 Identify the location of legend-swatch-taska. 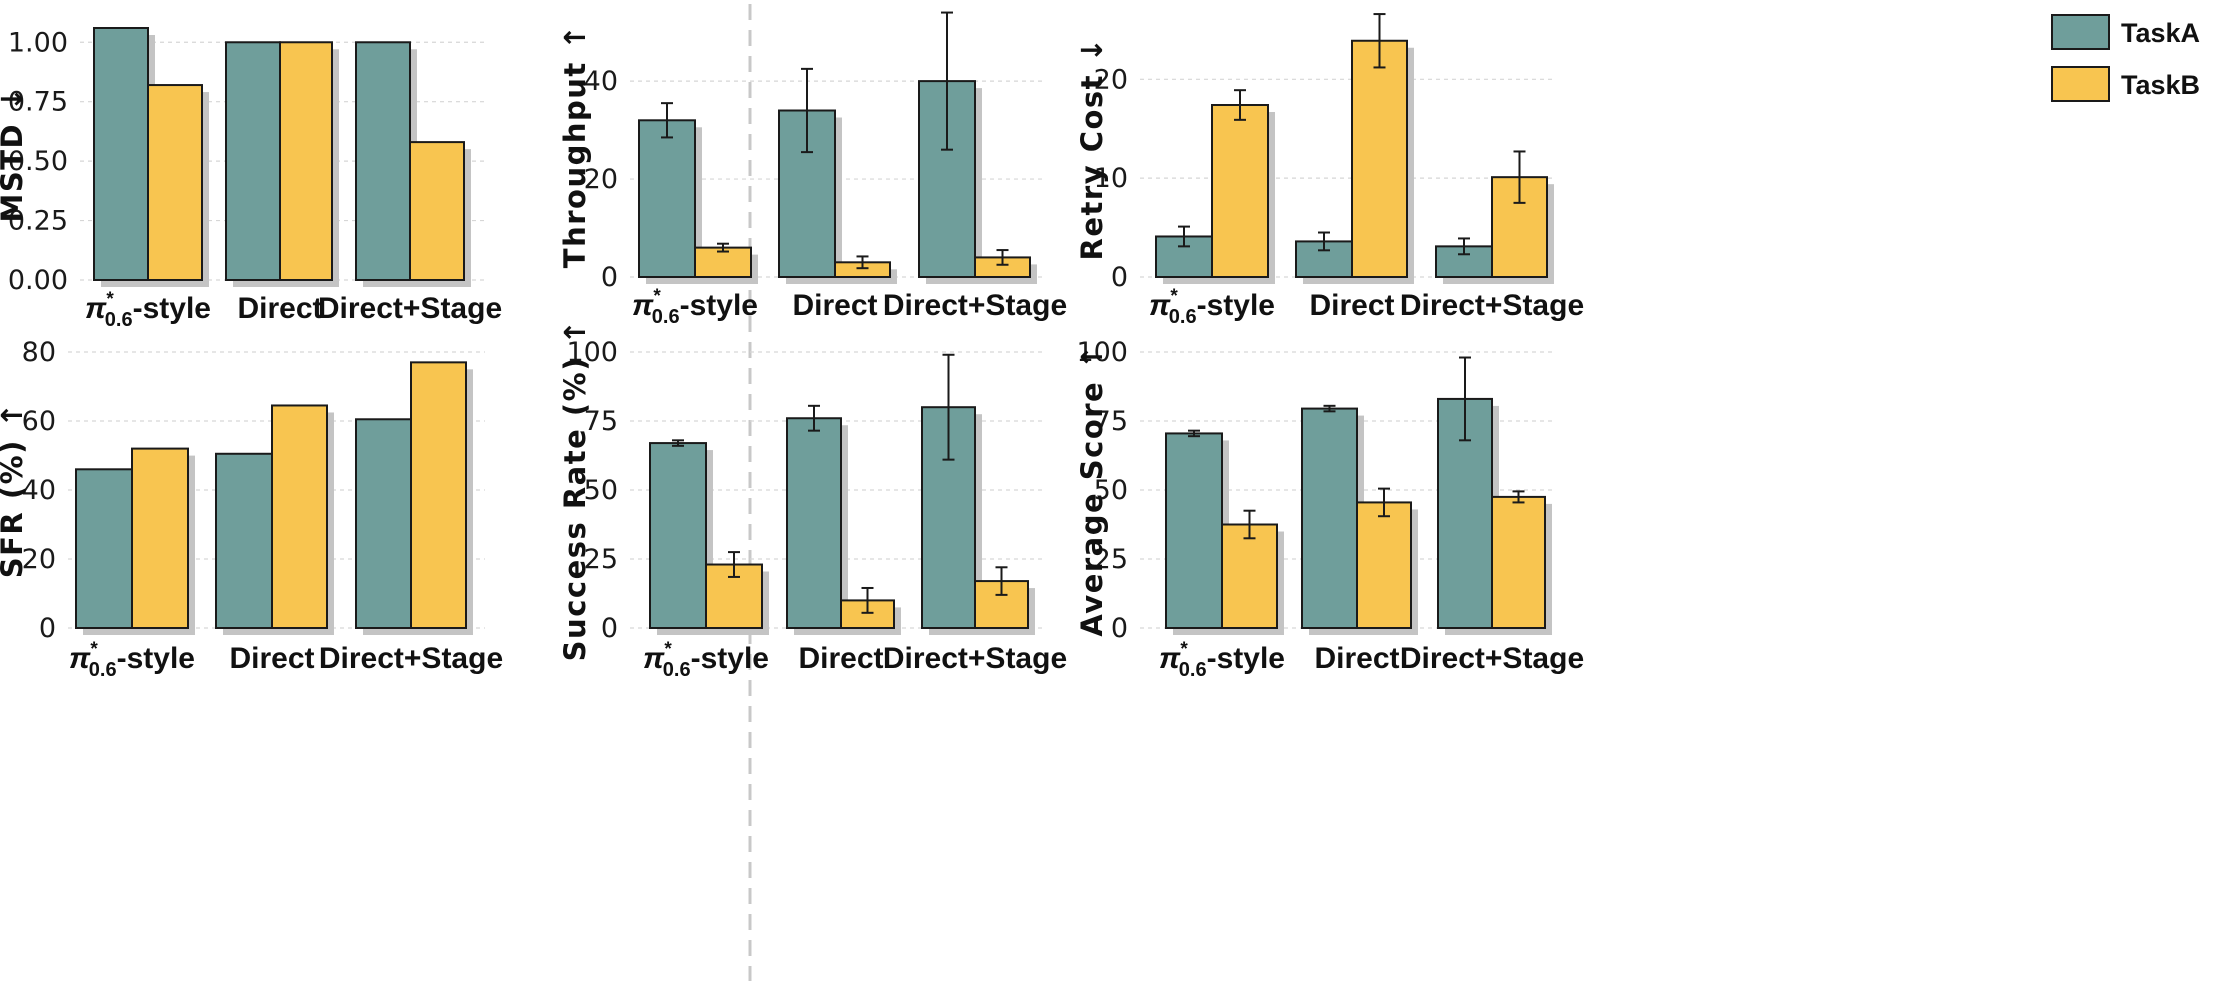
(2080, 32).